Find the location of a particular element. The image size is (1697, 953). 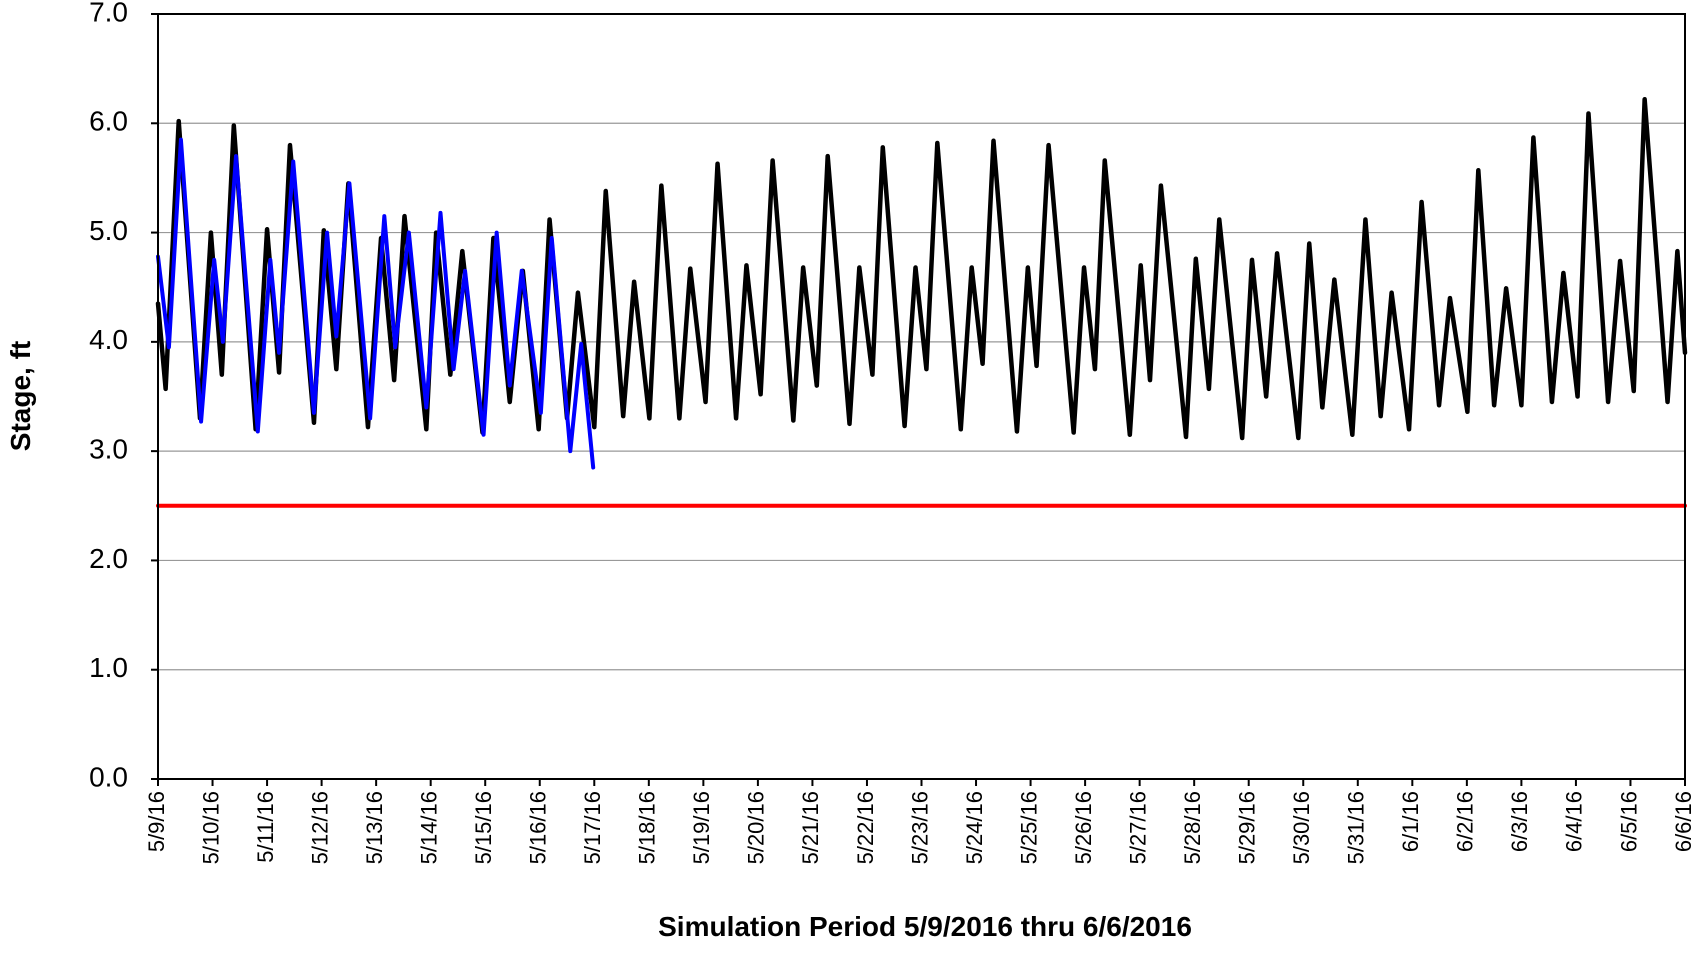

y-tick-label: 2.0 is located at coordinates (108, 558).